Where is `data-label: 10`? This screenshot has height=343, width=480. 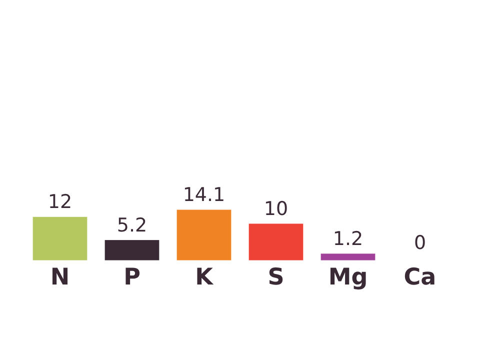
data-label: 10 is located at coordinates (276, 209).